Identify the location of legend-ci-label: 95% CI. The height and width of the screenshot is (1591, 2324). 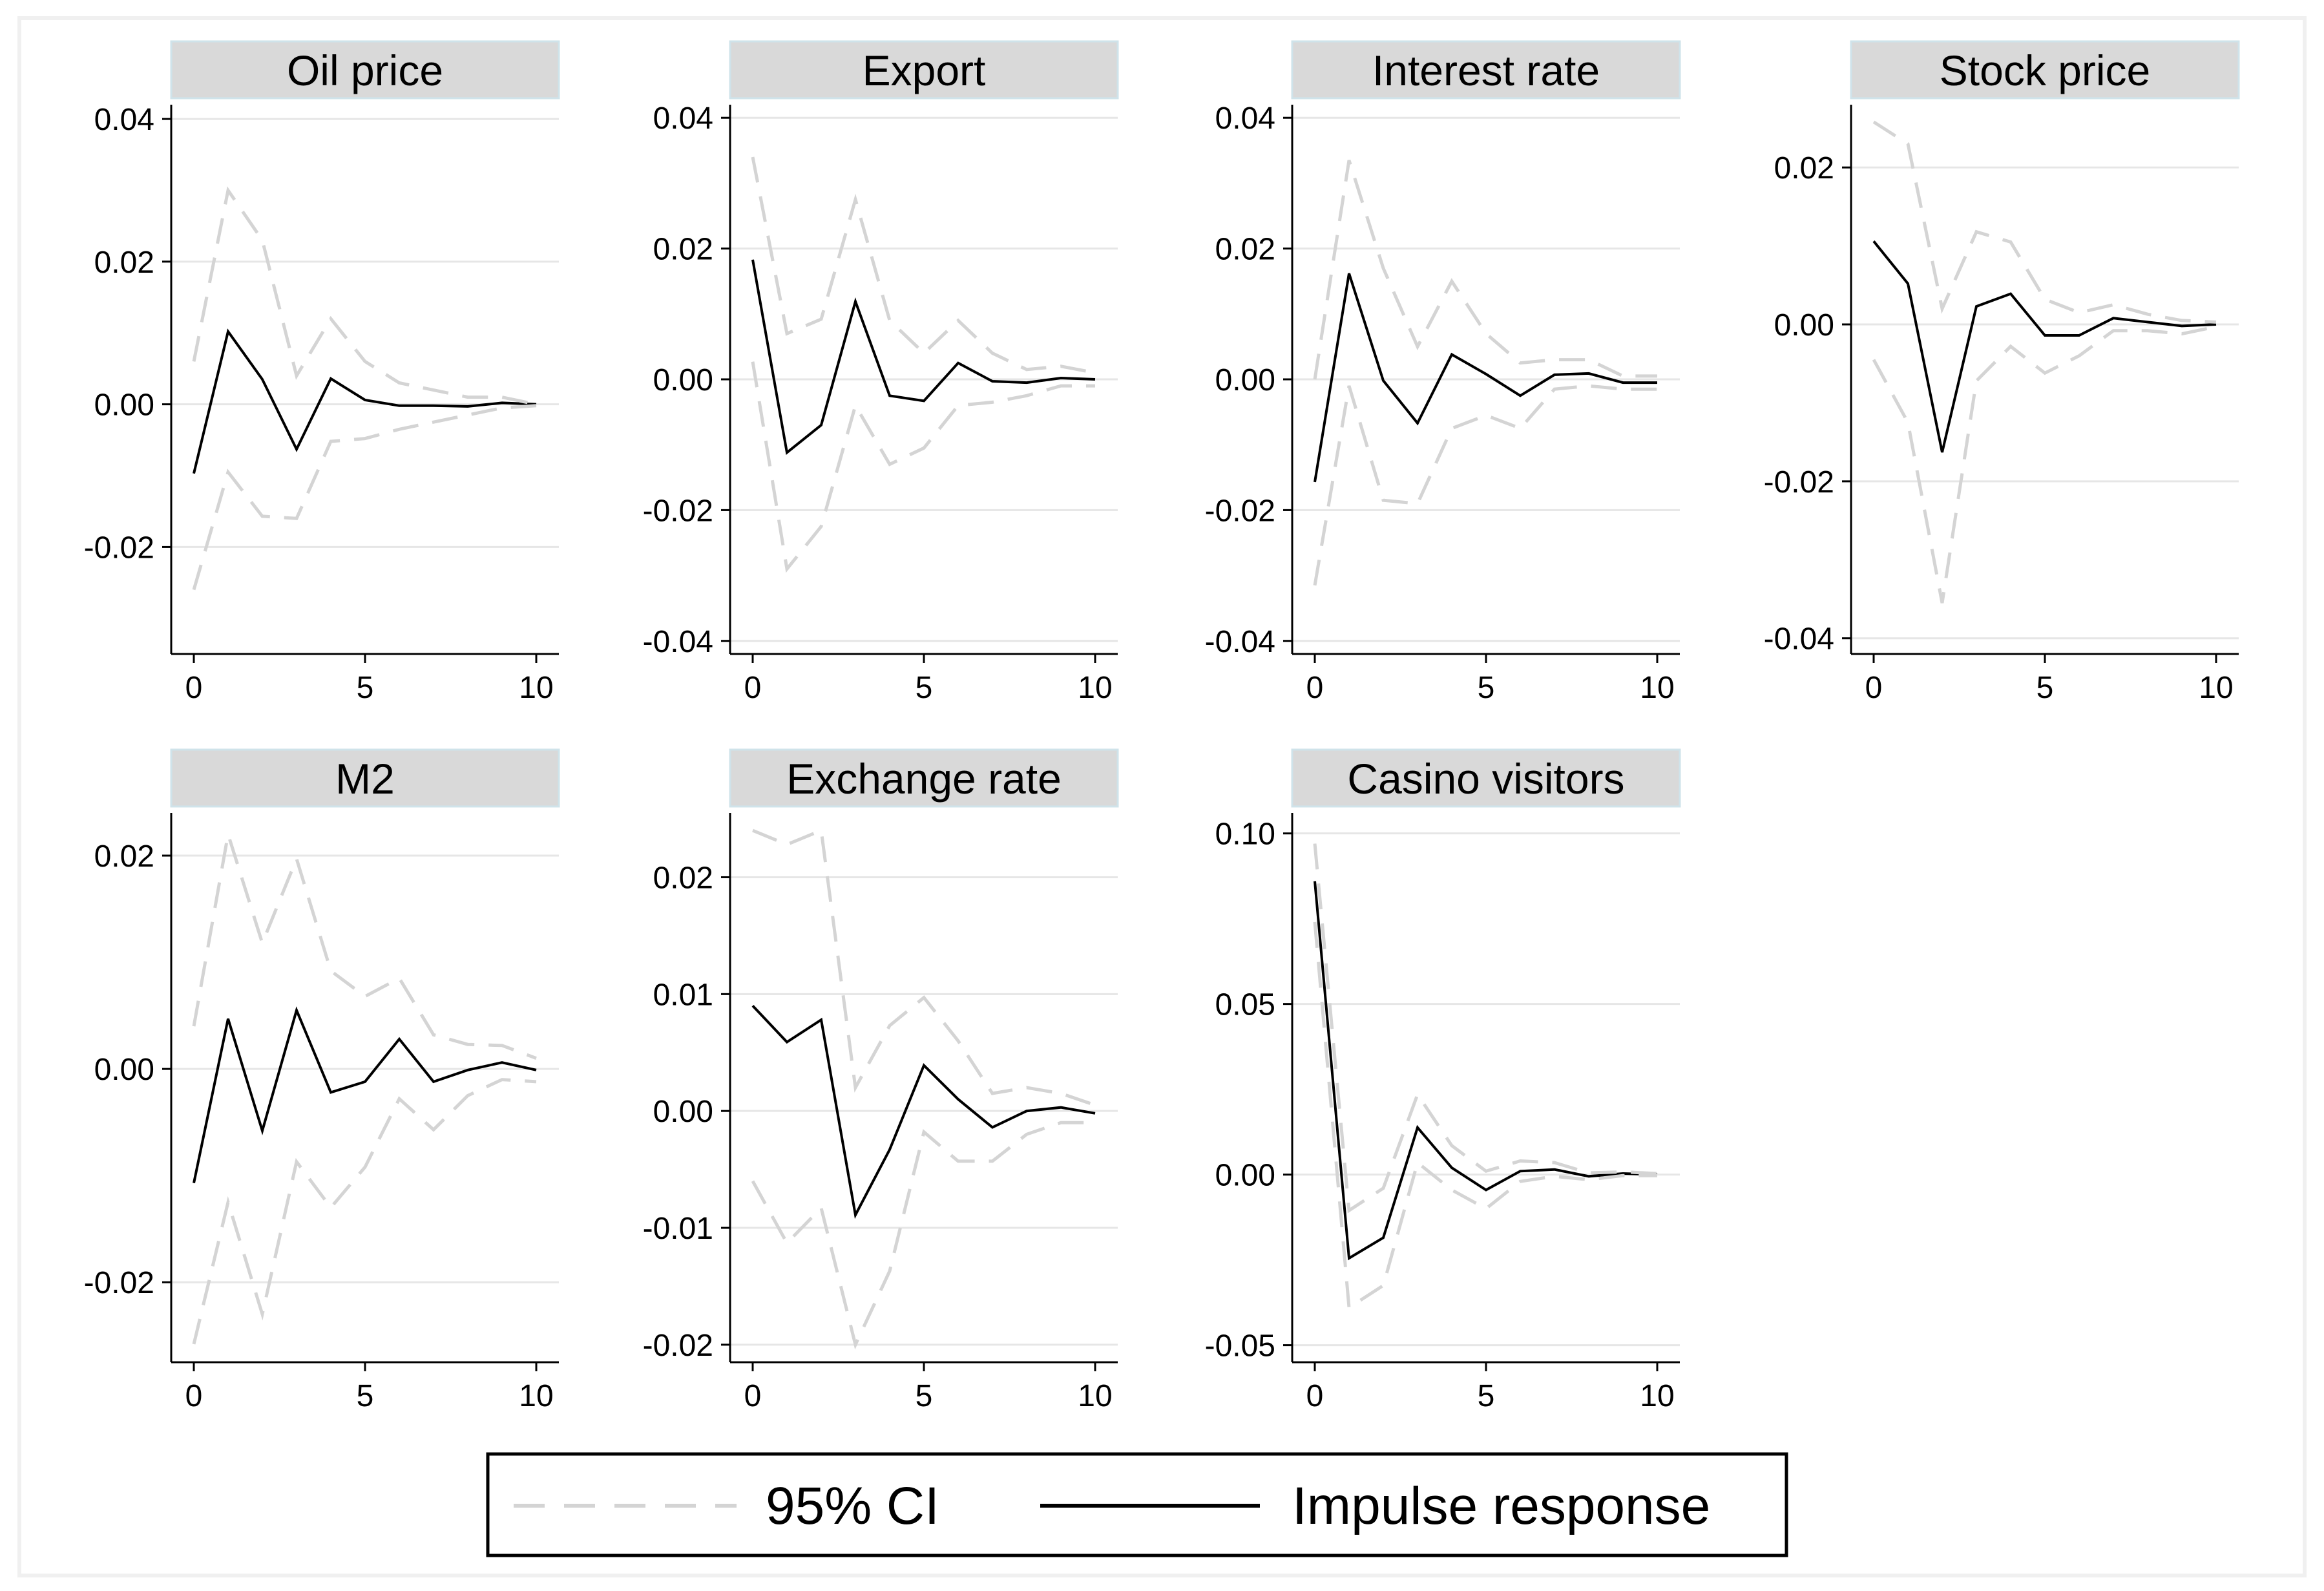
(852, 1506).